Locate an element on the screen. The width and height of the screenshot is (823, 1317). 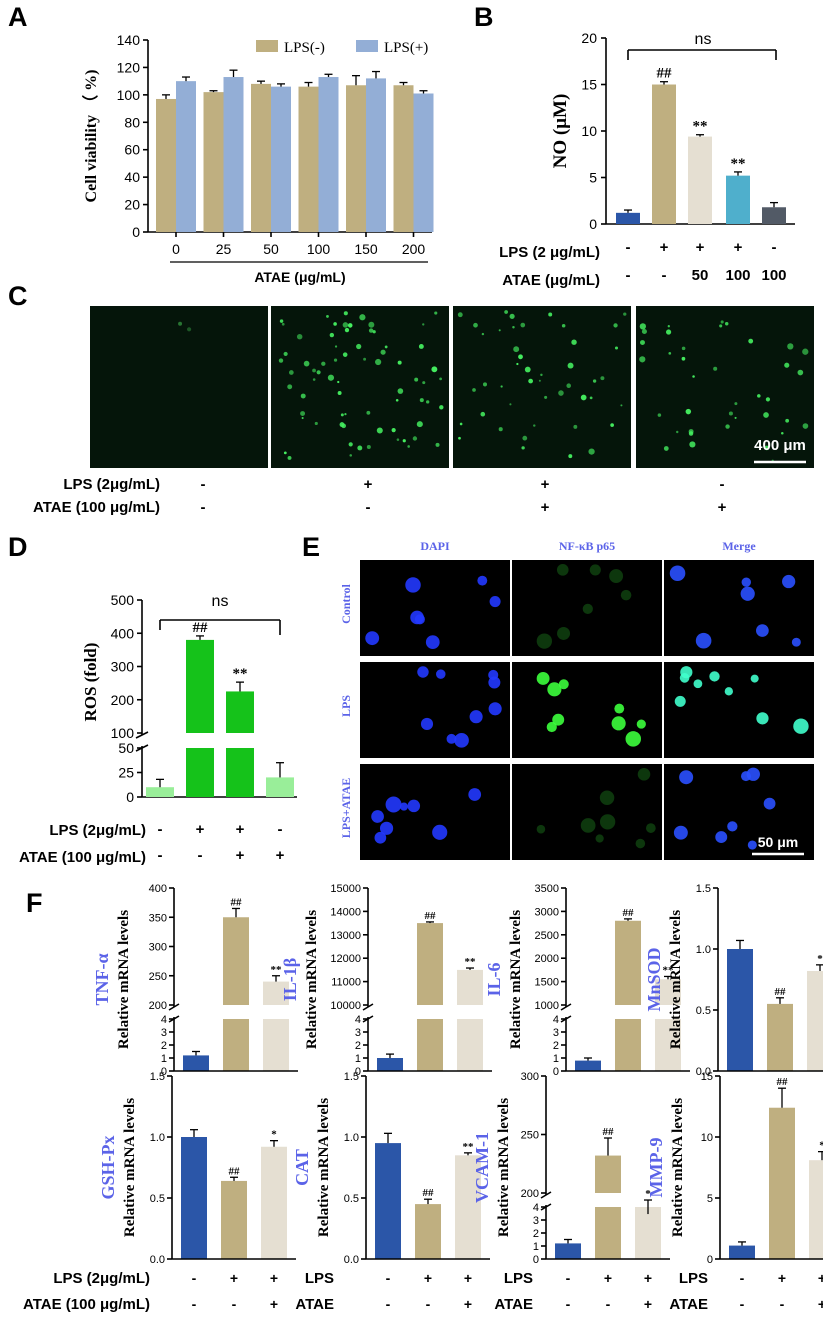
panel-f-sig: ** is located at coordinates (669, 970).